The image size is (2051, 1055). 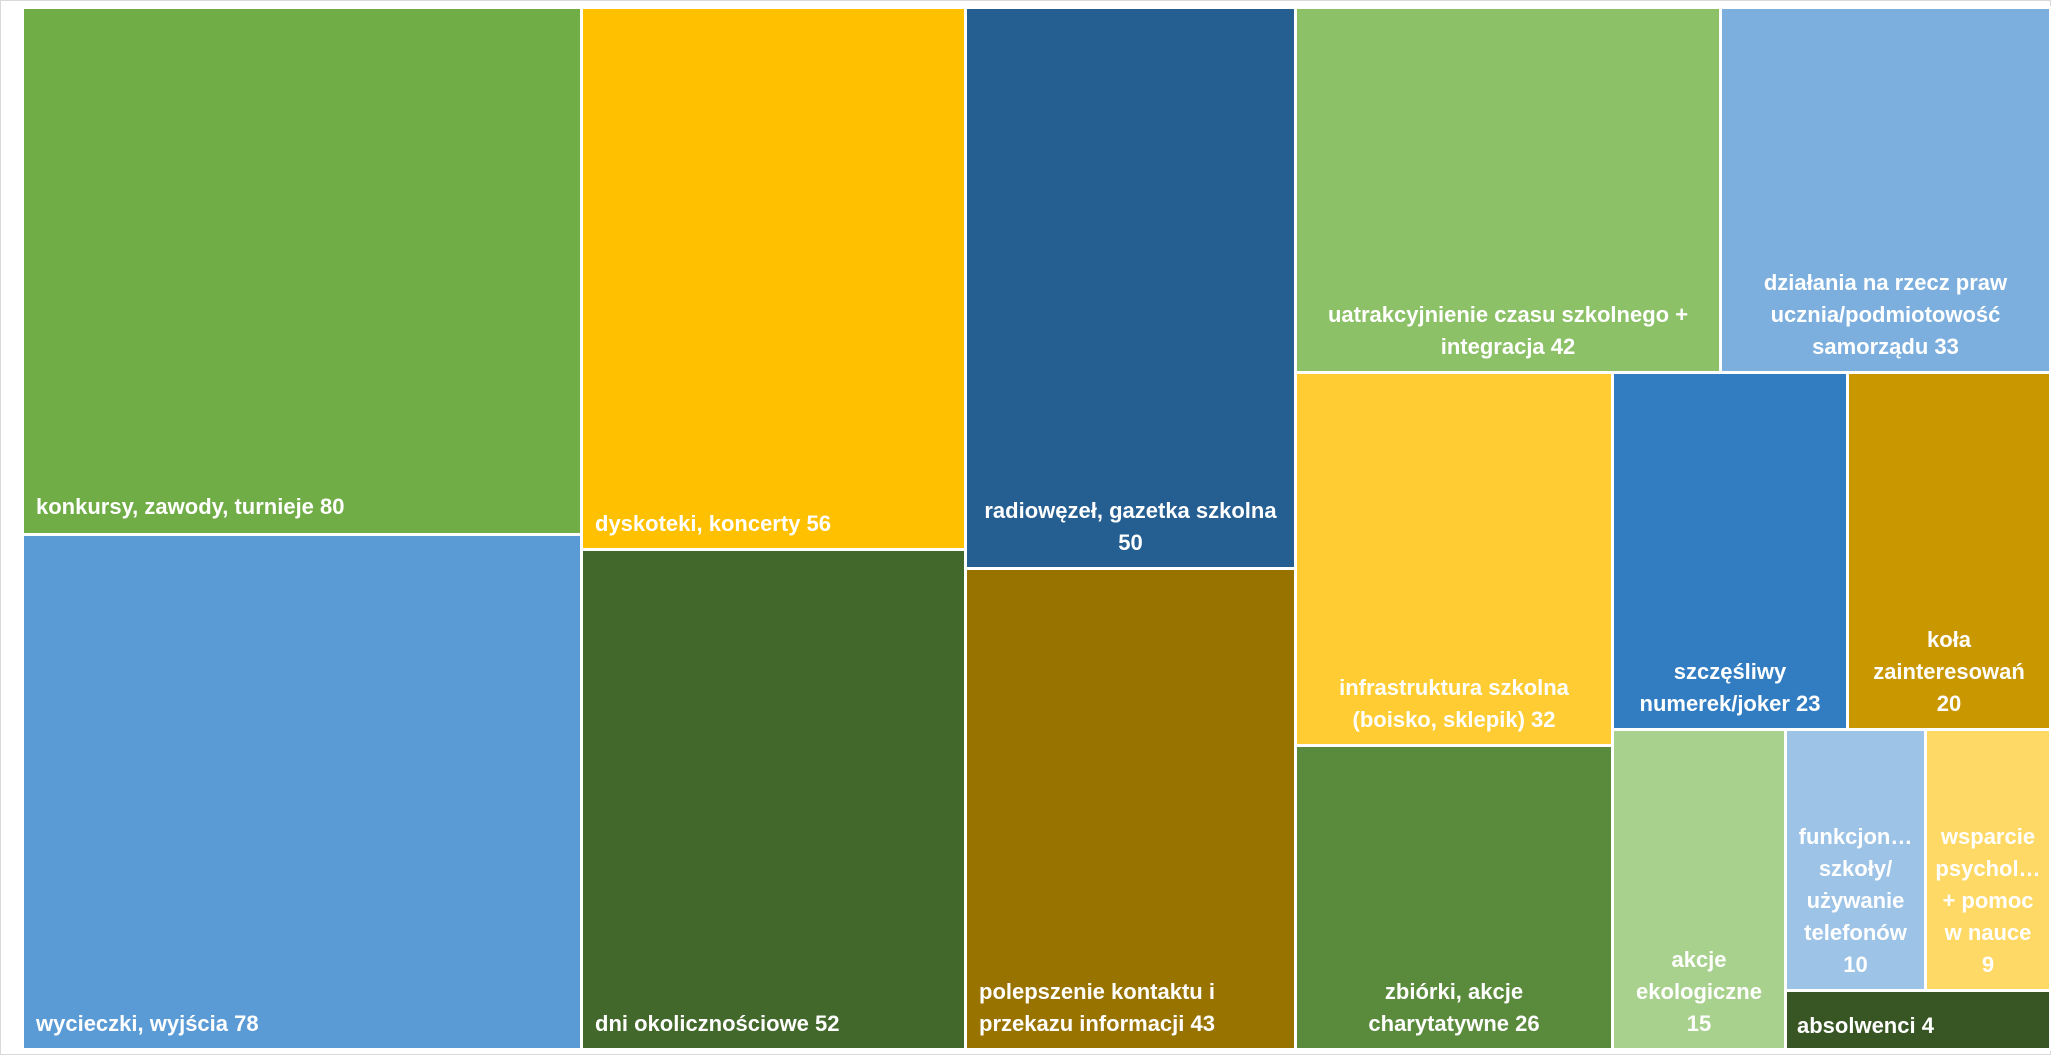 I want to click on treemap-tile-label: wycieczki, wyjścia 78, so click(x=147, y=1023).